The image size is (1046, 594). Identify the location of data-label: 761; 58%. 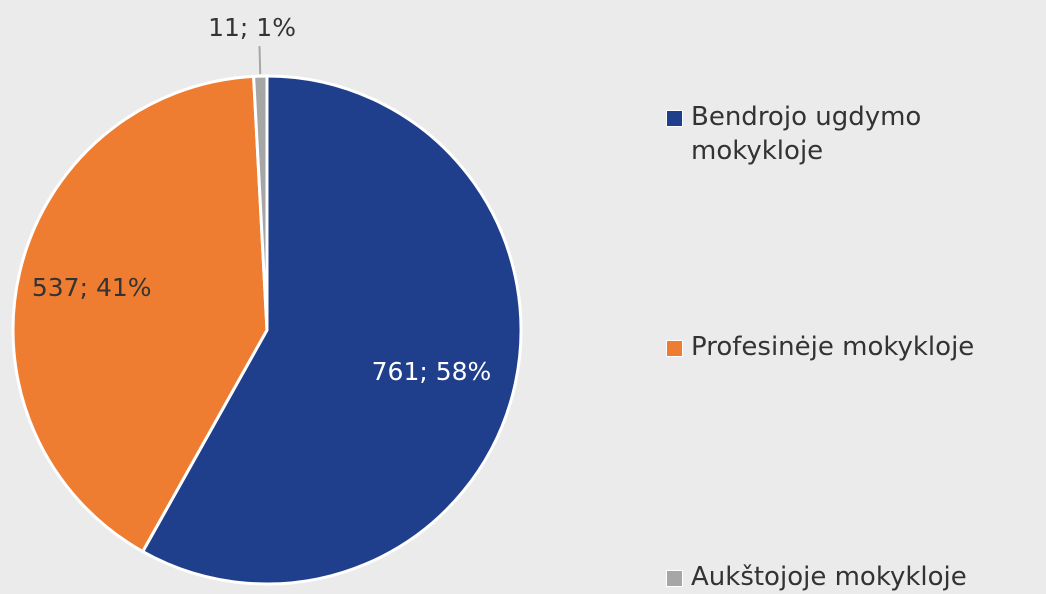
(432, 371).